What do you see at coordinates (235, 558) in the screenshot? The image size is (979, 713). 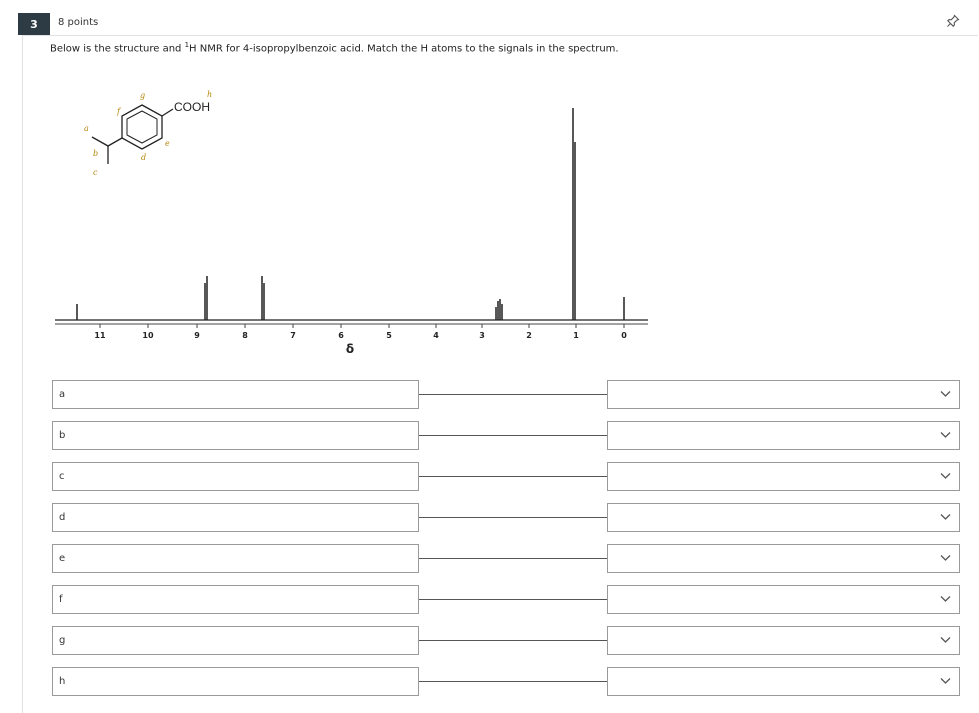 I see `match-label-box: e` at bounding box center [235, 558].